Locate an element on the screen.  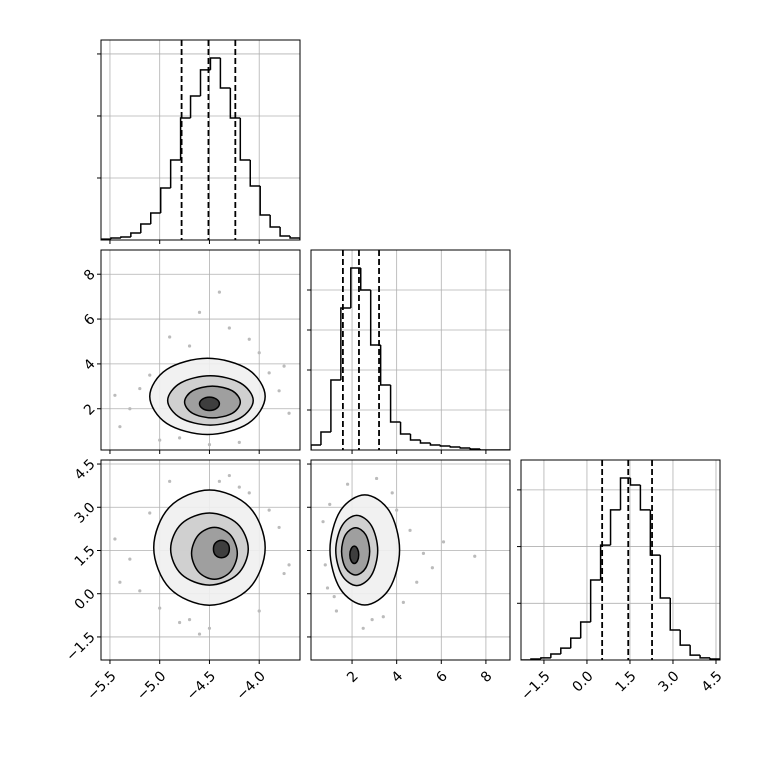
contour is located at coordinates (209, 404).